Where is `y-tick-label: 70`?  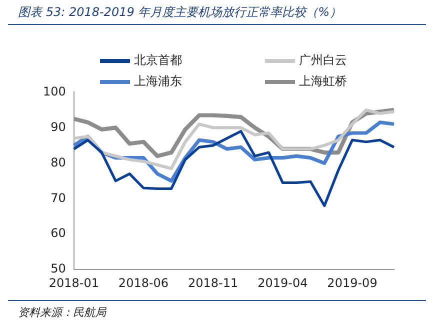
y-tick-label: 70 is located at coordinates (58, 197).